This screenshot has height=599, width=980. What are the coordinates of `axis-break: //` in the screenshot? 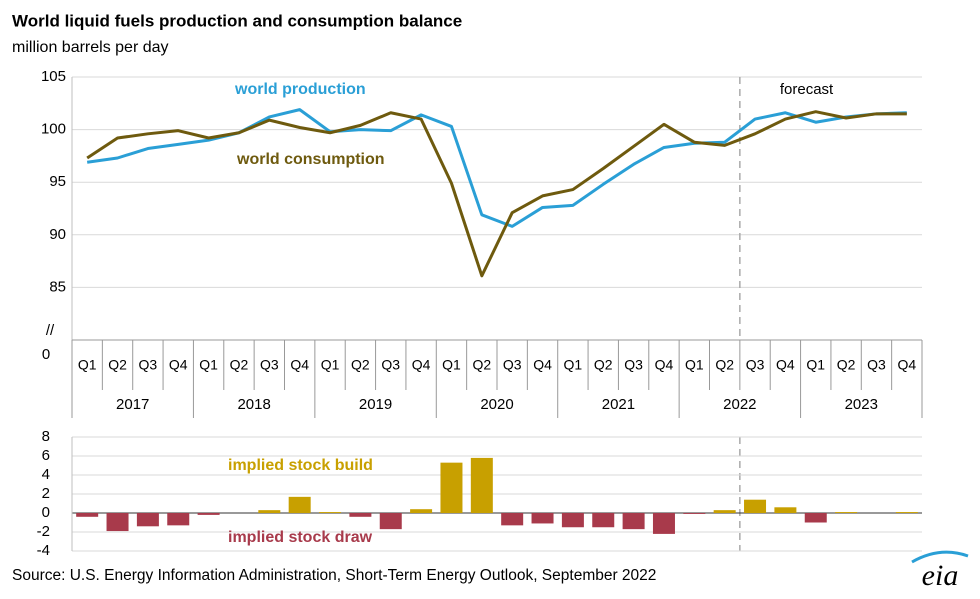 It's located at (50, 330).